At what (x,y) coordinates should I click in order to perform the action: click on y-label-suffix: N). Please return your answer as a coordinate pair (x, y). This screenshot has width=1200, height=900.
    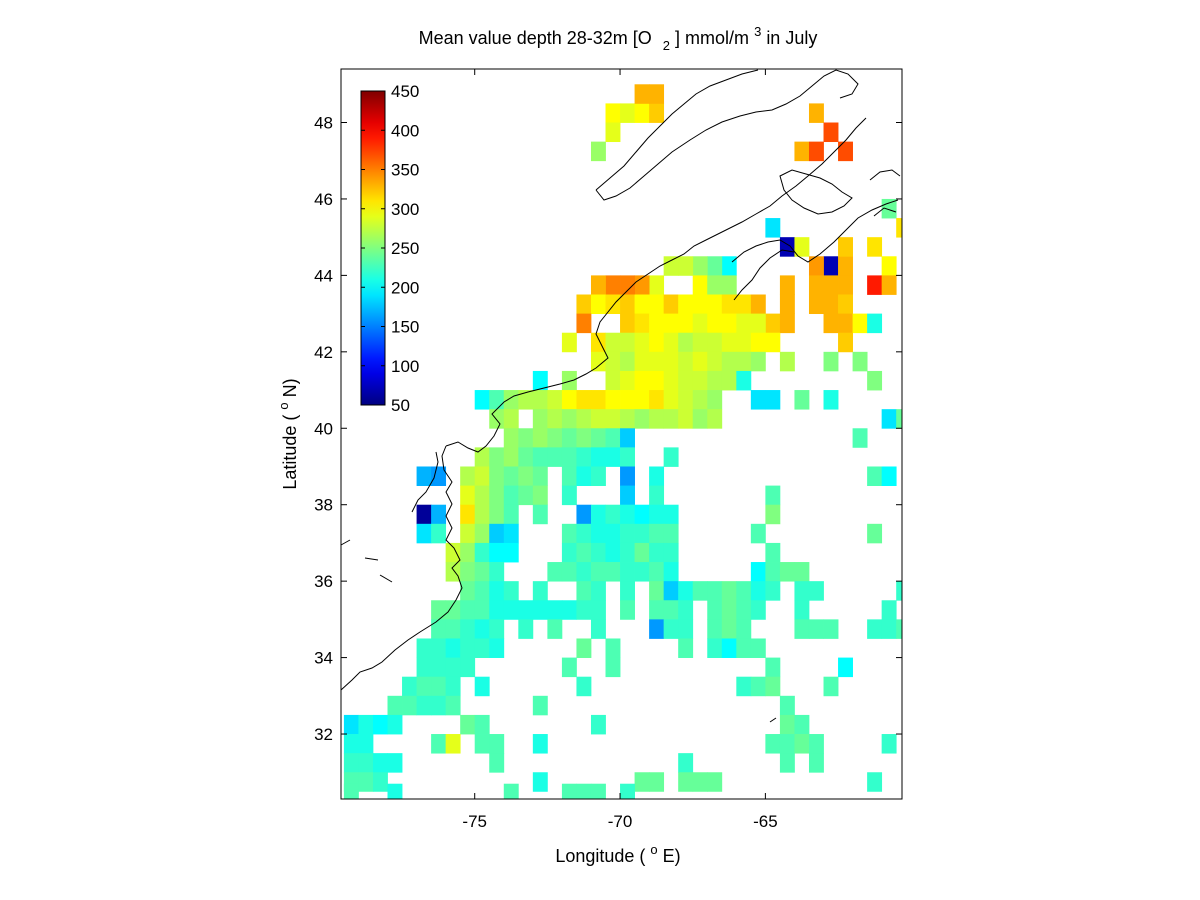
    Looking at the image, I should click on (290, 387).